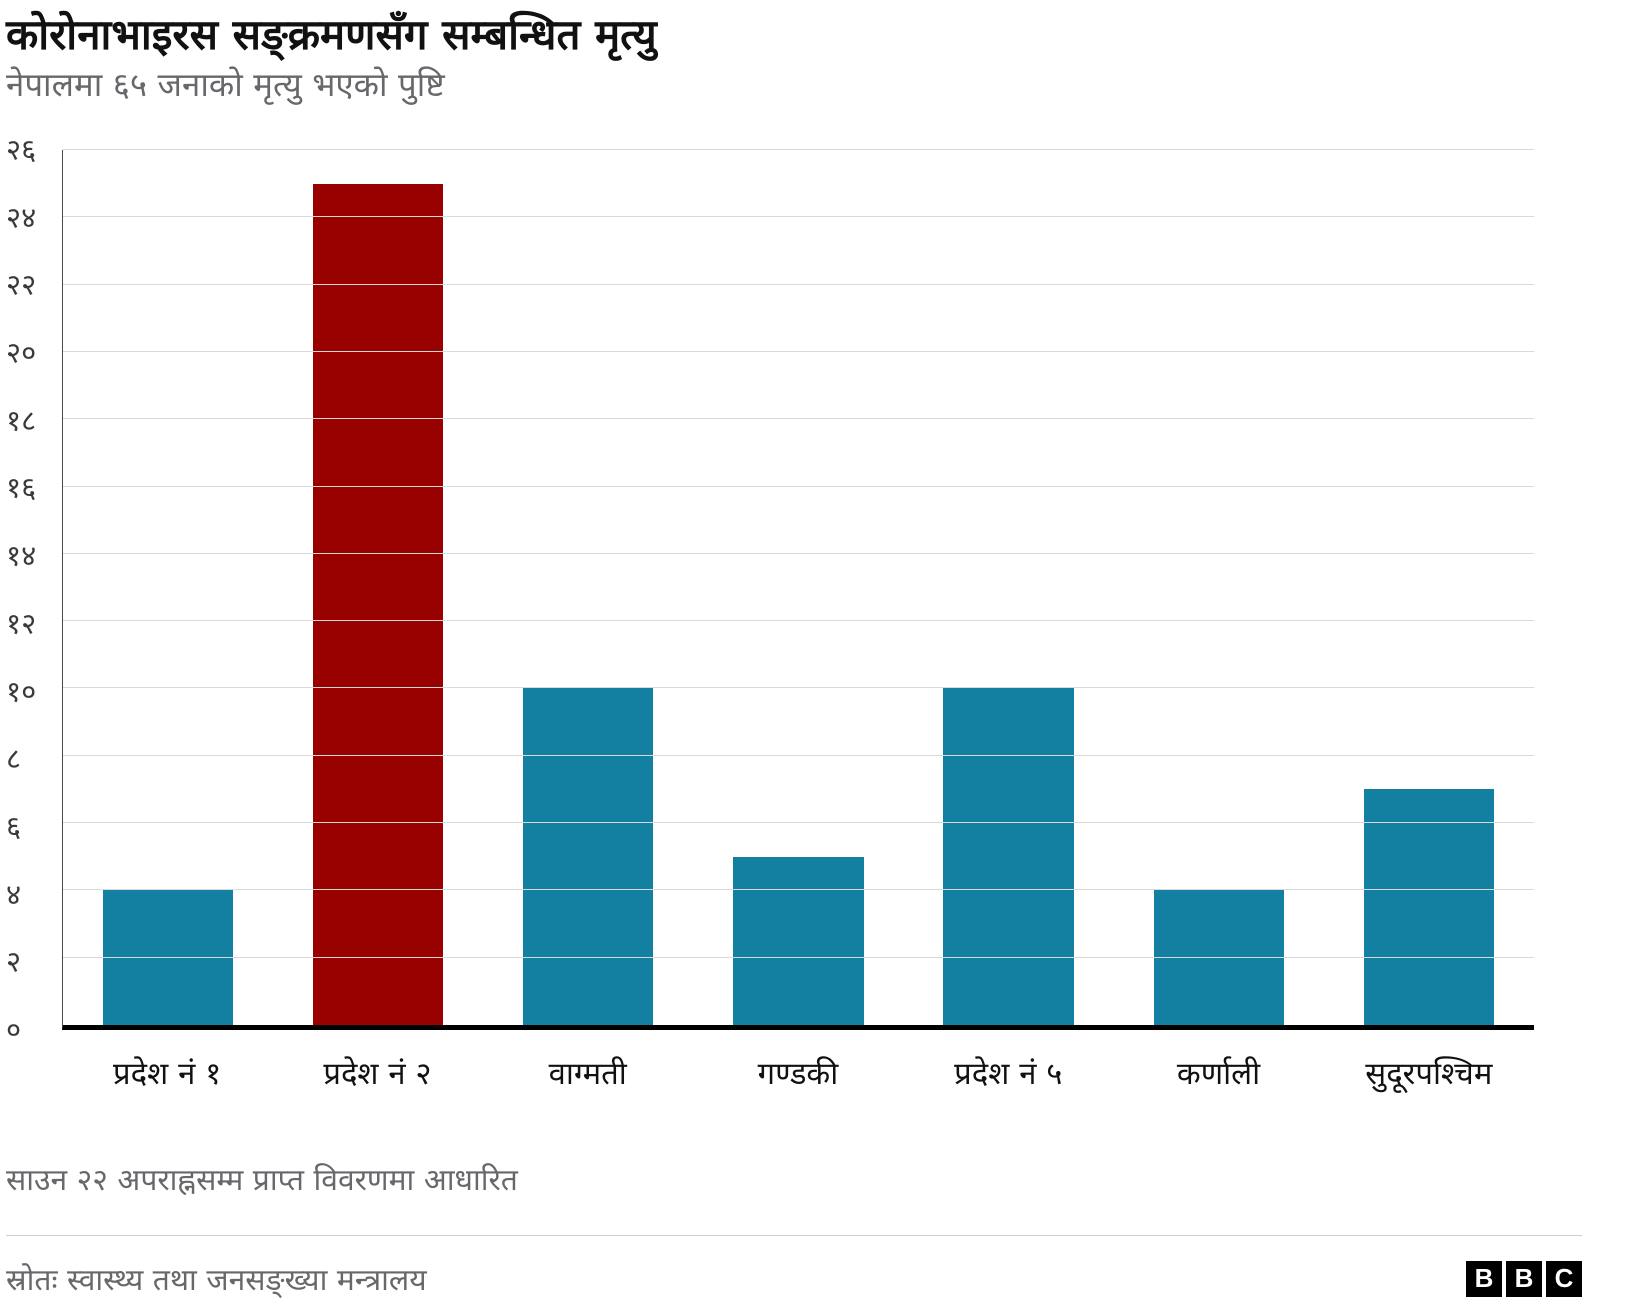 This screenshot has width=1632, height=1312. I want to click on divider-line, so click(794, 1235).